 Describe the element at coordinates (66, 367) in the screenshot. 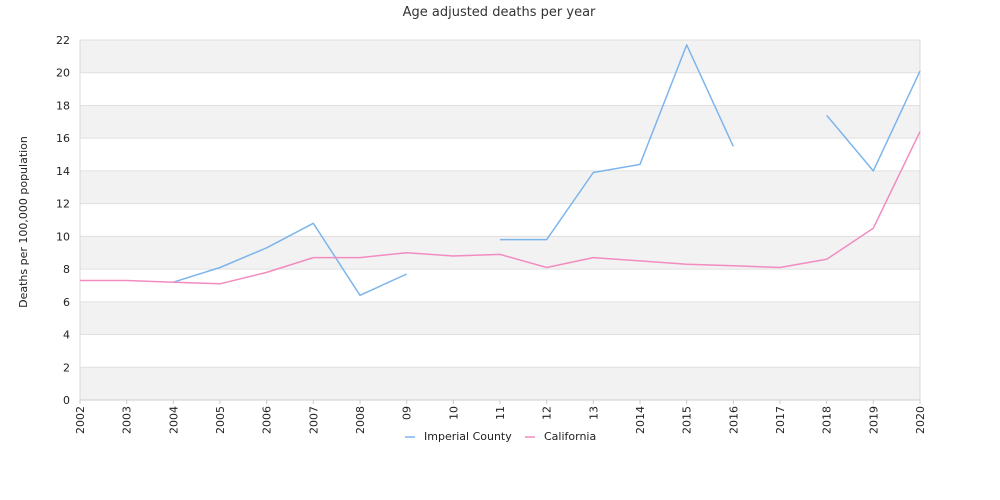

I see `y-tick-label: 2` at that location.